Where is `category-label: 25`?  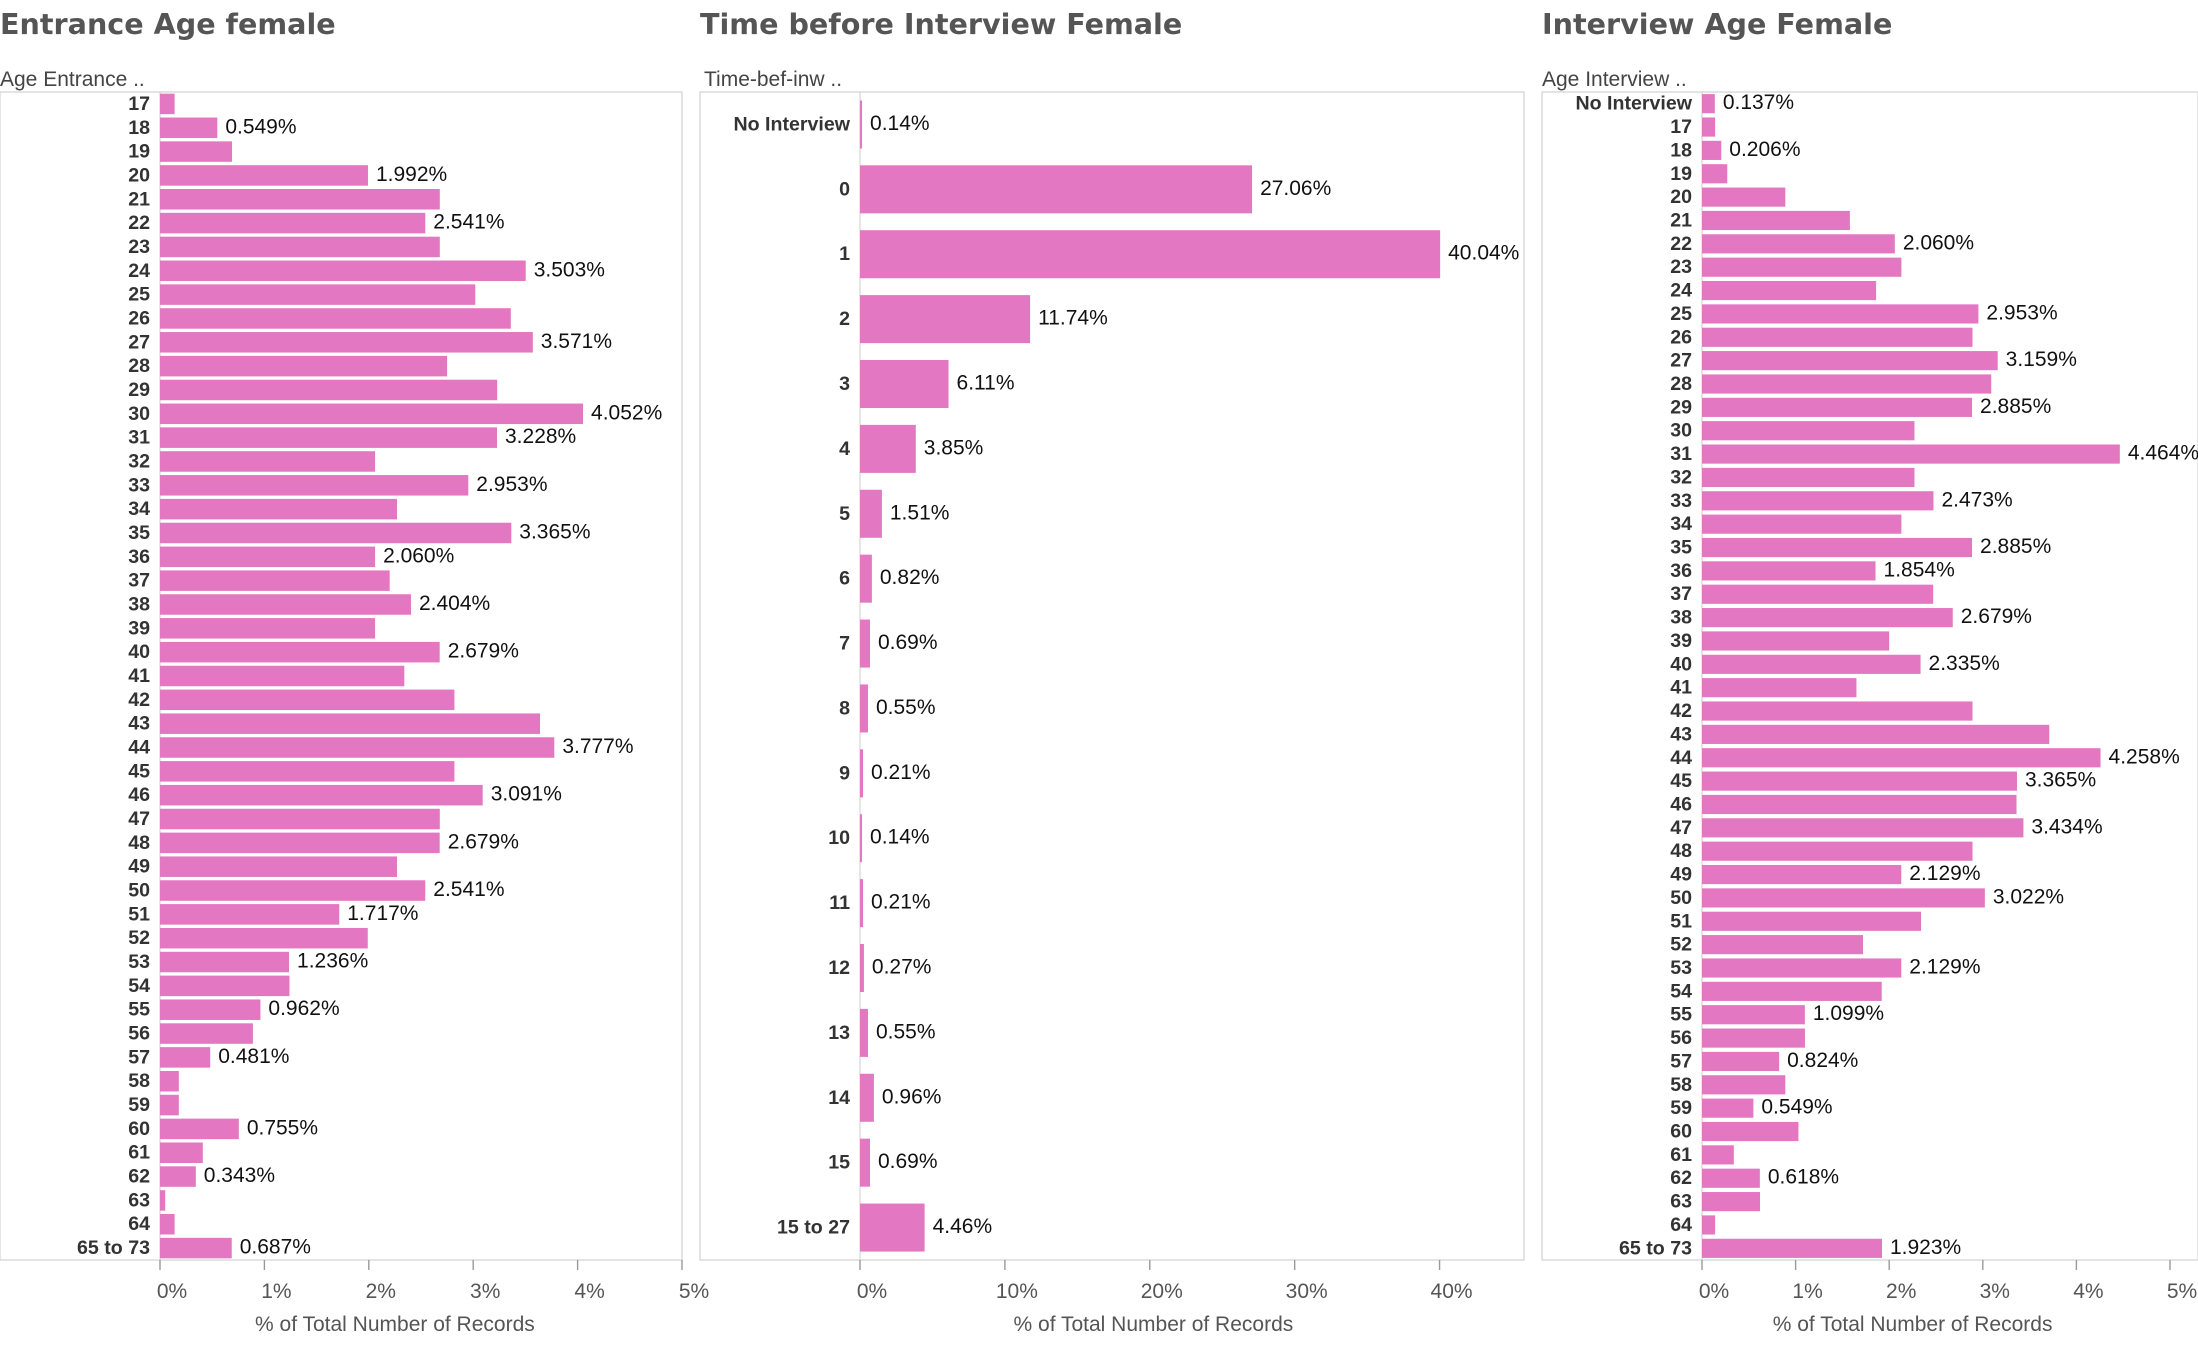
category-label: 25 is located at coordinates (1681, 314).